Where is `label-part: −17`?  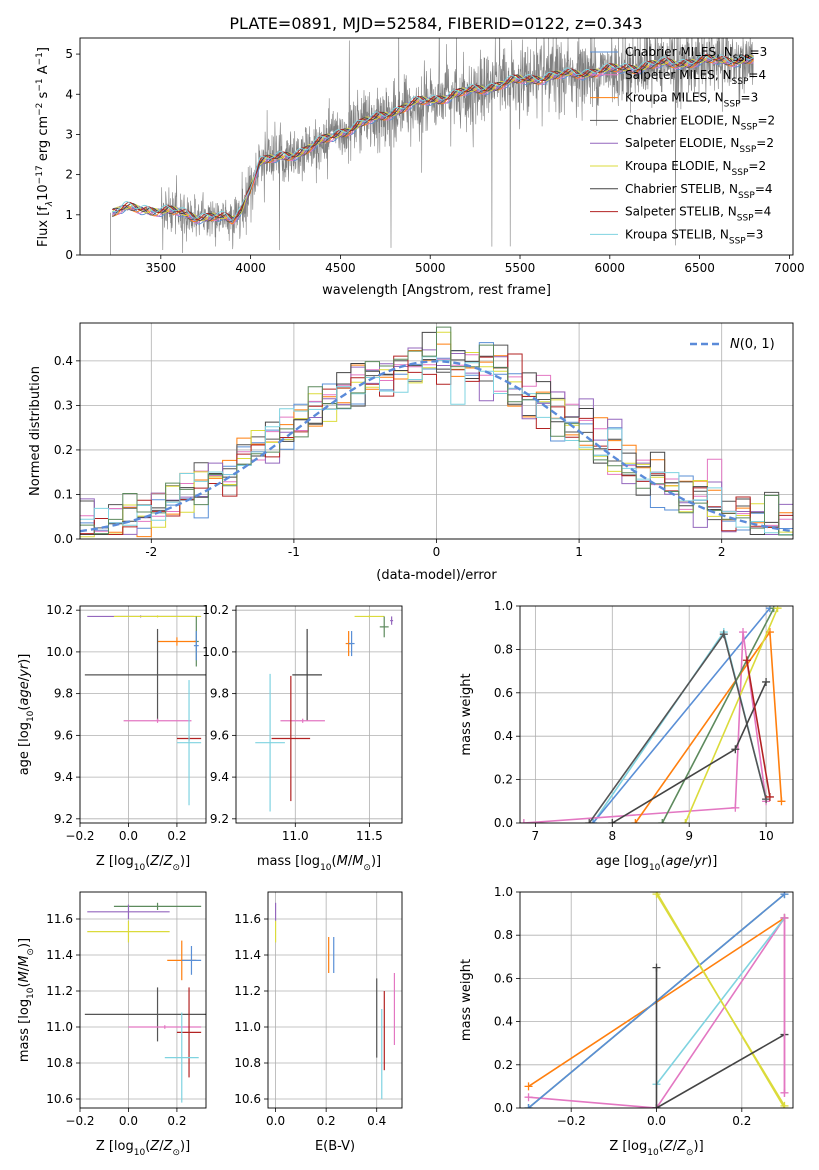 label-part: −17 is located at coordinates (40, 174).